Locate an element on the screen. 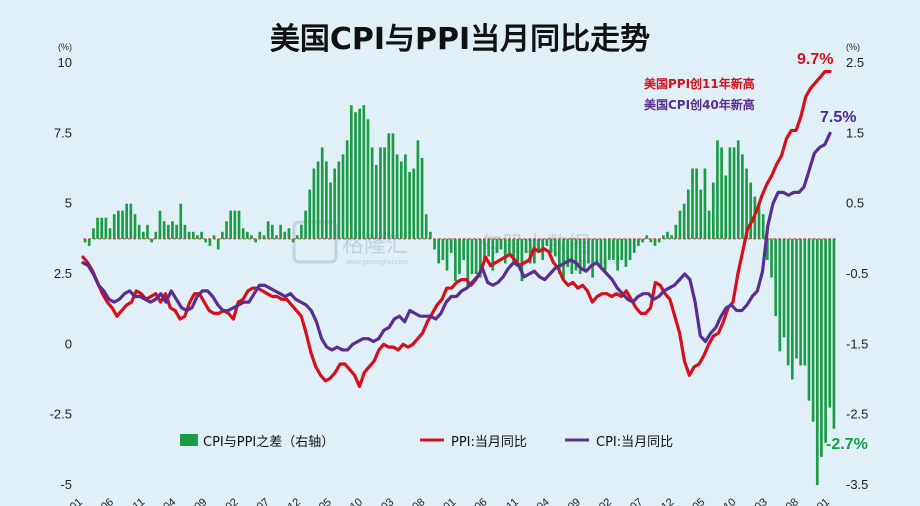 Image resolution: width=920 pixels, height=506 pixels. x-axis-tick-label: 03 is located at coordinates (387, 501).